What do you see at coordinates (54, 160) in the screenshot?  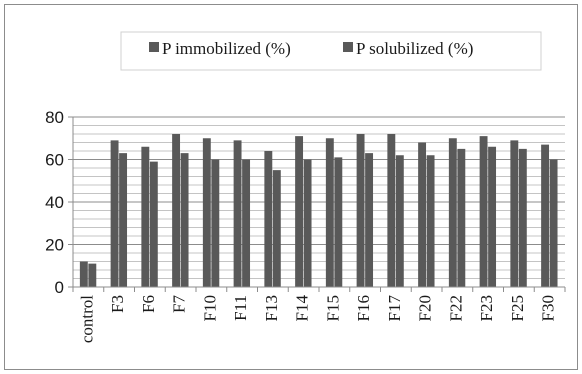 I see `y-tick-label: 60` at bounding box center [54, 160].